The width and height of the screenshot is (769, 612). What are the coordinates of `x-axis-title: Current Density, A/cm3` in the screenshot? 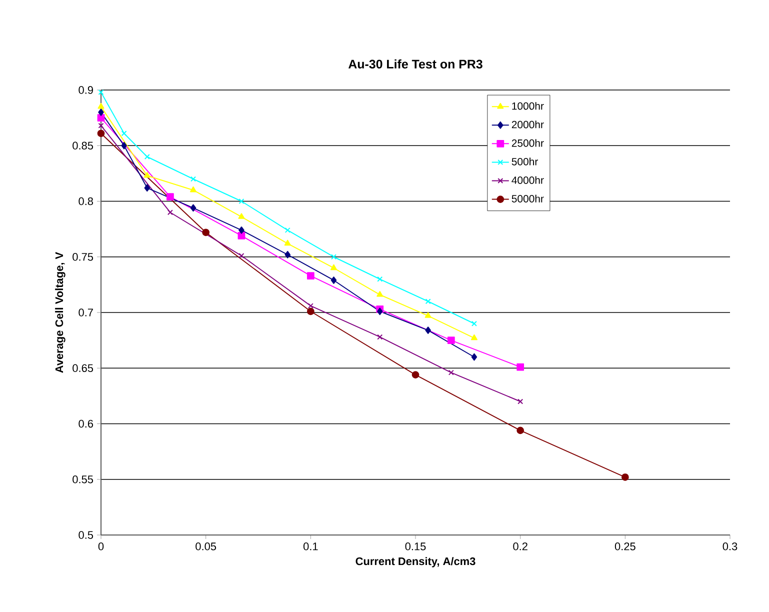 It's located at (416, 562).